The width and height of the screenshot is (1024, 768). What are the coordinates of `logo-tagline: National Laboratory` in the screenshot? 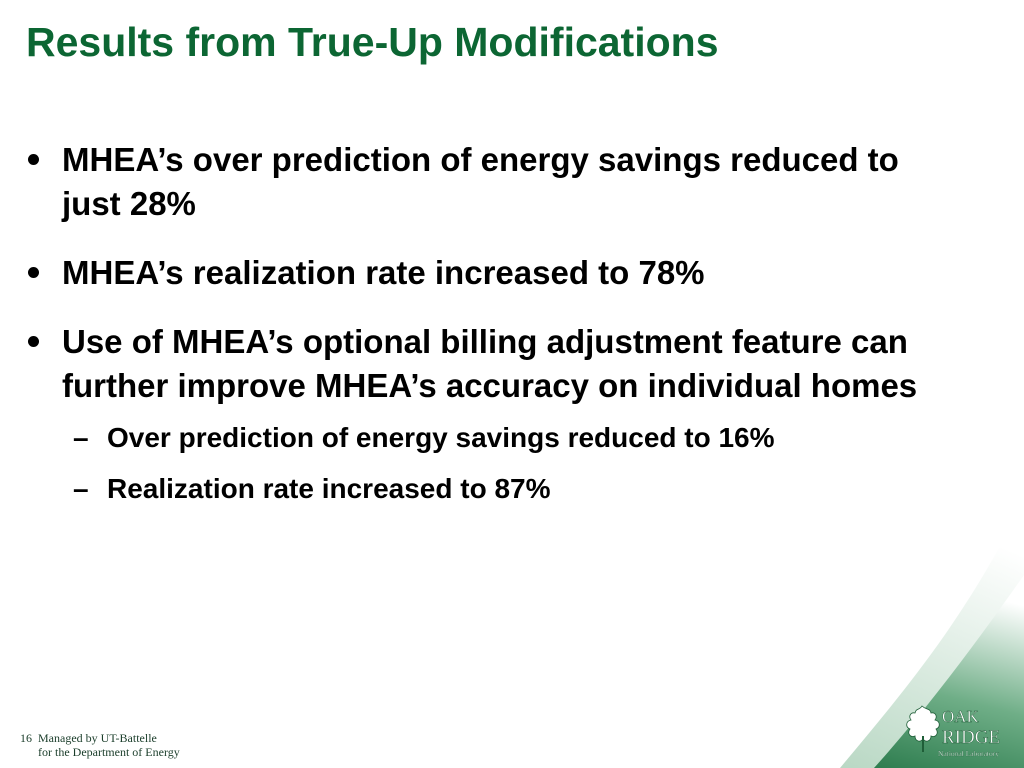 It's located at (968, 753).